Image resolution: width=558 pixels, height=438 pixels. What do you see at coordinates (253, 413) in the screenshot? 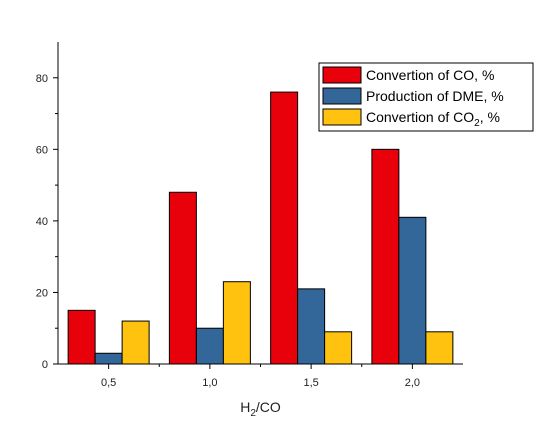
I see `x-label-sub: 2` at bounding box center [253, 413].